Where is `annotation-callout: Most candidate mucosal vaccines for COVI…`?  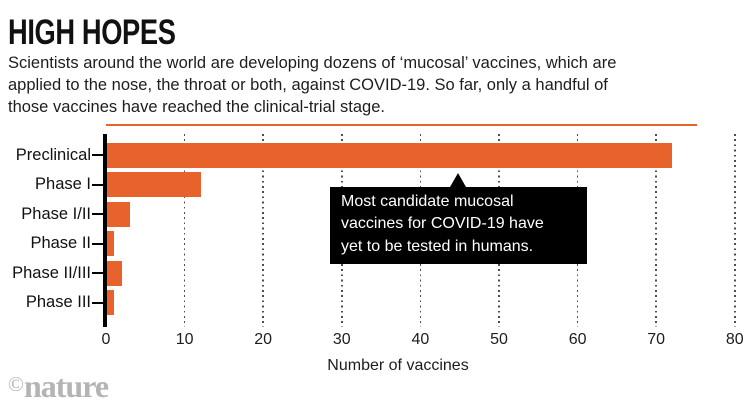
annotation-callout: Most candidate mucosal vaccines for COVI… is located at coordinates (458, 225).